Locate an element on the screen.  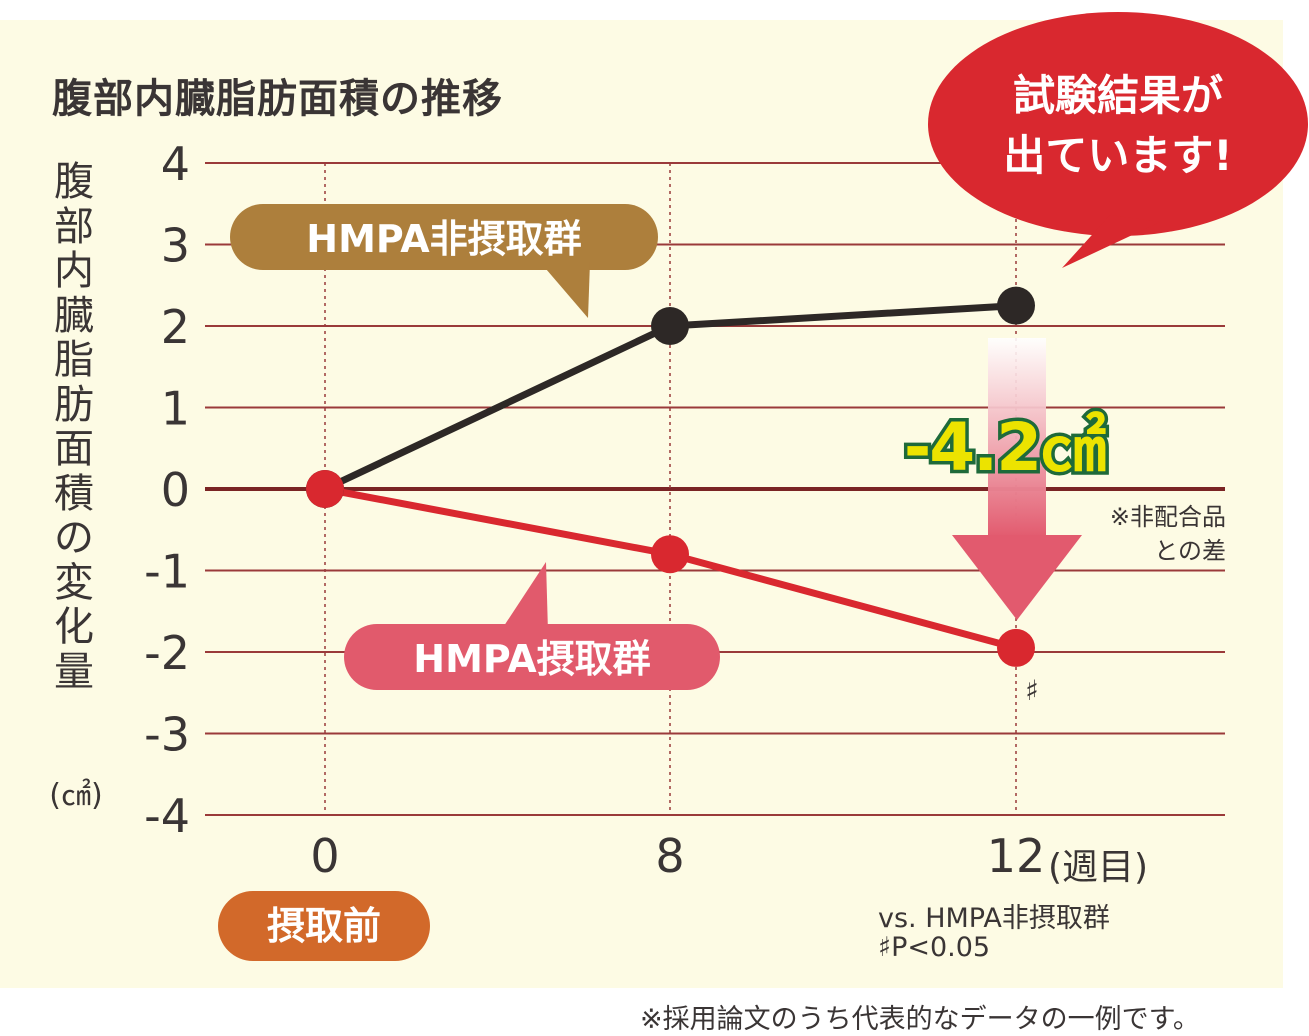
y-axis-label-char: 内 is located at coordinates (74, 271).